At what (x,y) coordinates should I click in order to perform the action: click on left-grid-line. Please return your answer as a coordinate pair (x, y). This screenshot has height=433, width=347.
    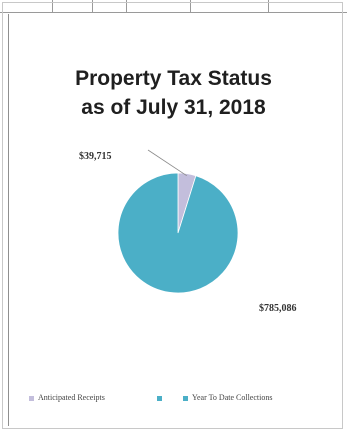
    Looking at the image, I should click on (8, 220).